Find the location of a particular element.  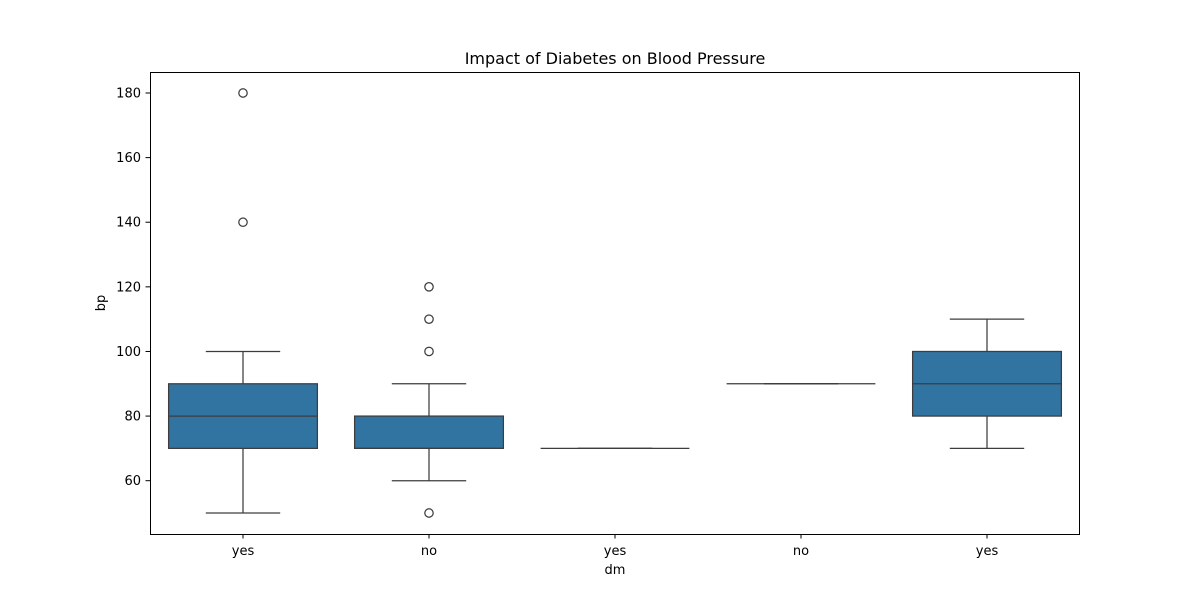

x-axis: yes no yes no yes is located at coordinates (615, 546).